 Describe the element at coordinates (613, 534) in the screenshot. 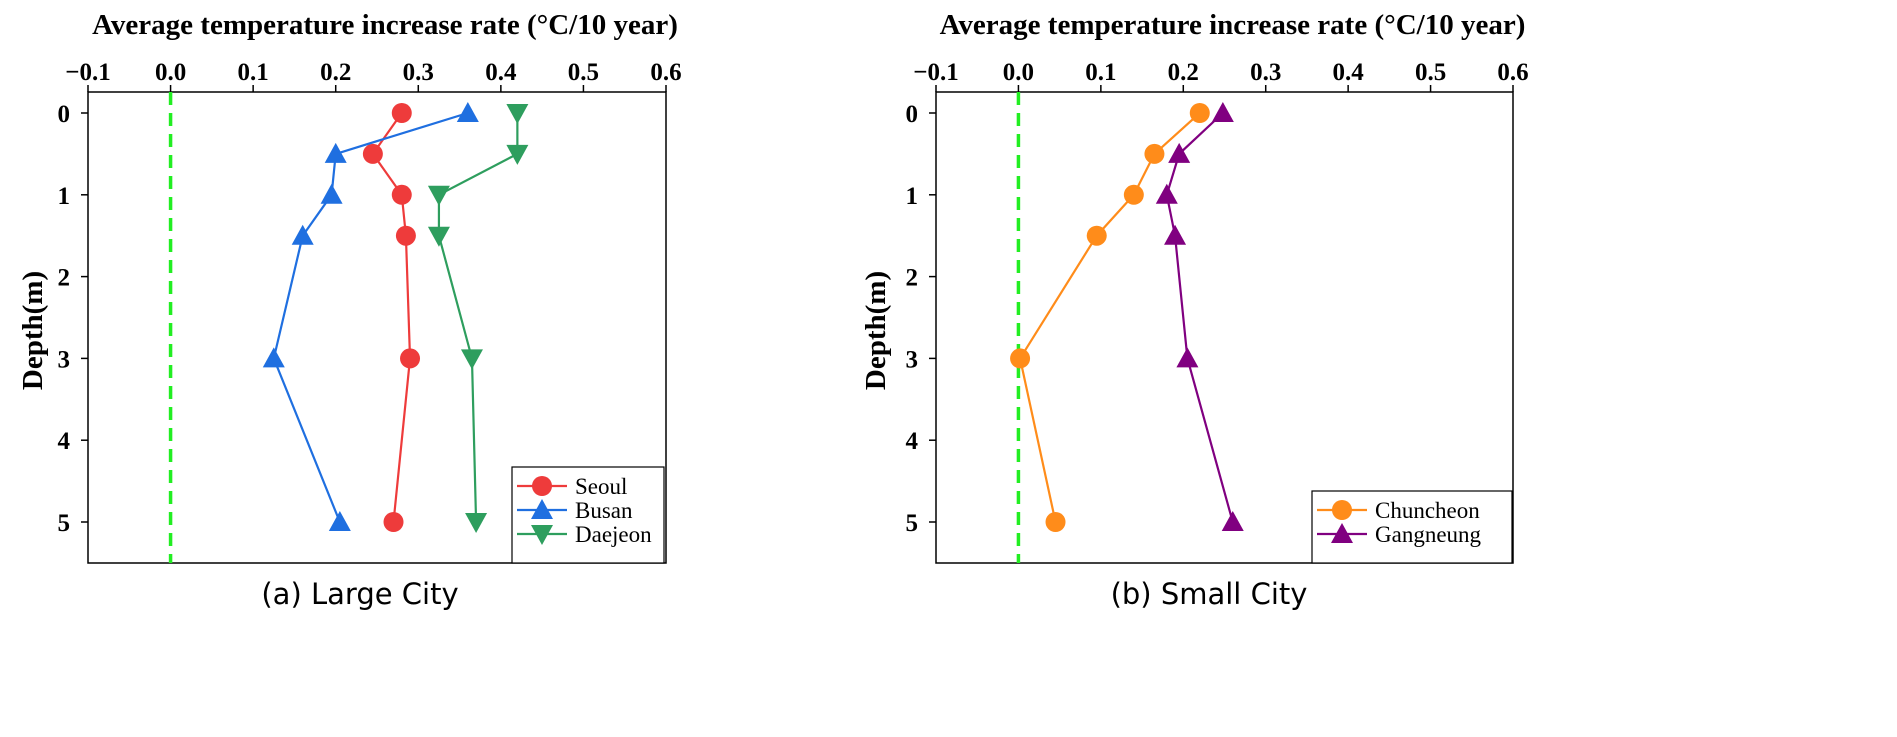

I see `legend-label: Daejeon` at that location.